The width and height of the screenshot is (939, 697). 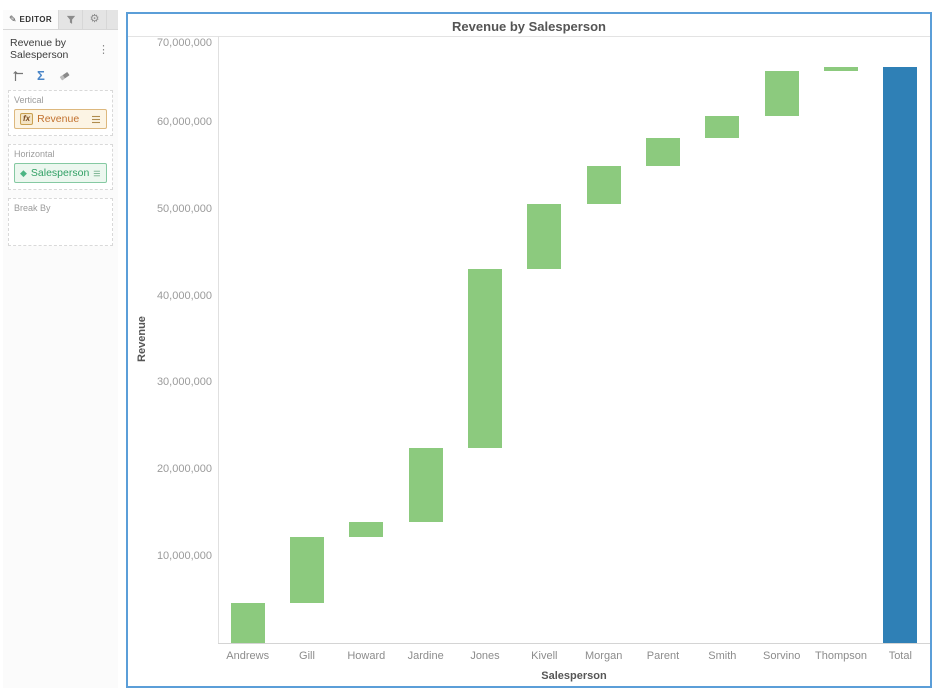 I want to click on x-tick-label: Total, so click(x=900, y=656).